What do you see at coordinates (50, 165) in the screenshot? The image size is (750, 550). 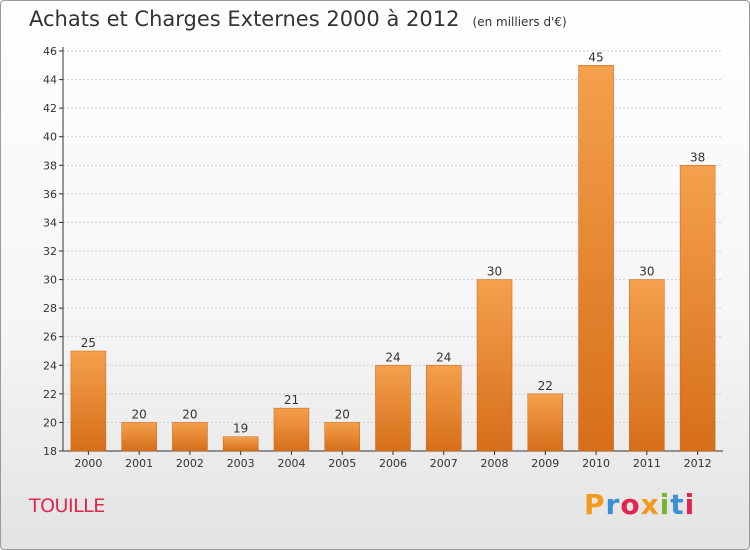 I see `y-tick-label: 38` at bounding box center [50, 165].